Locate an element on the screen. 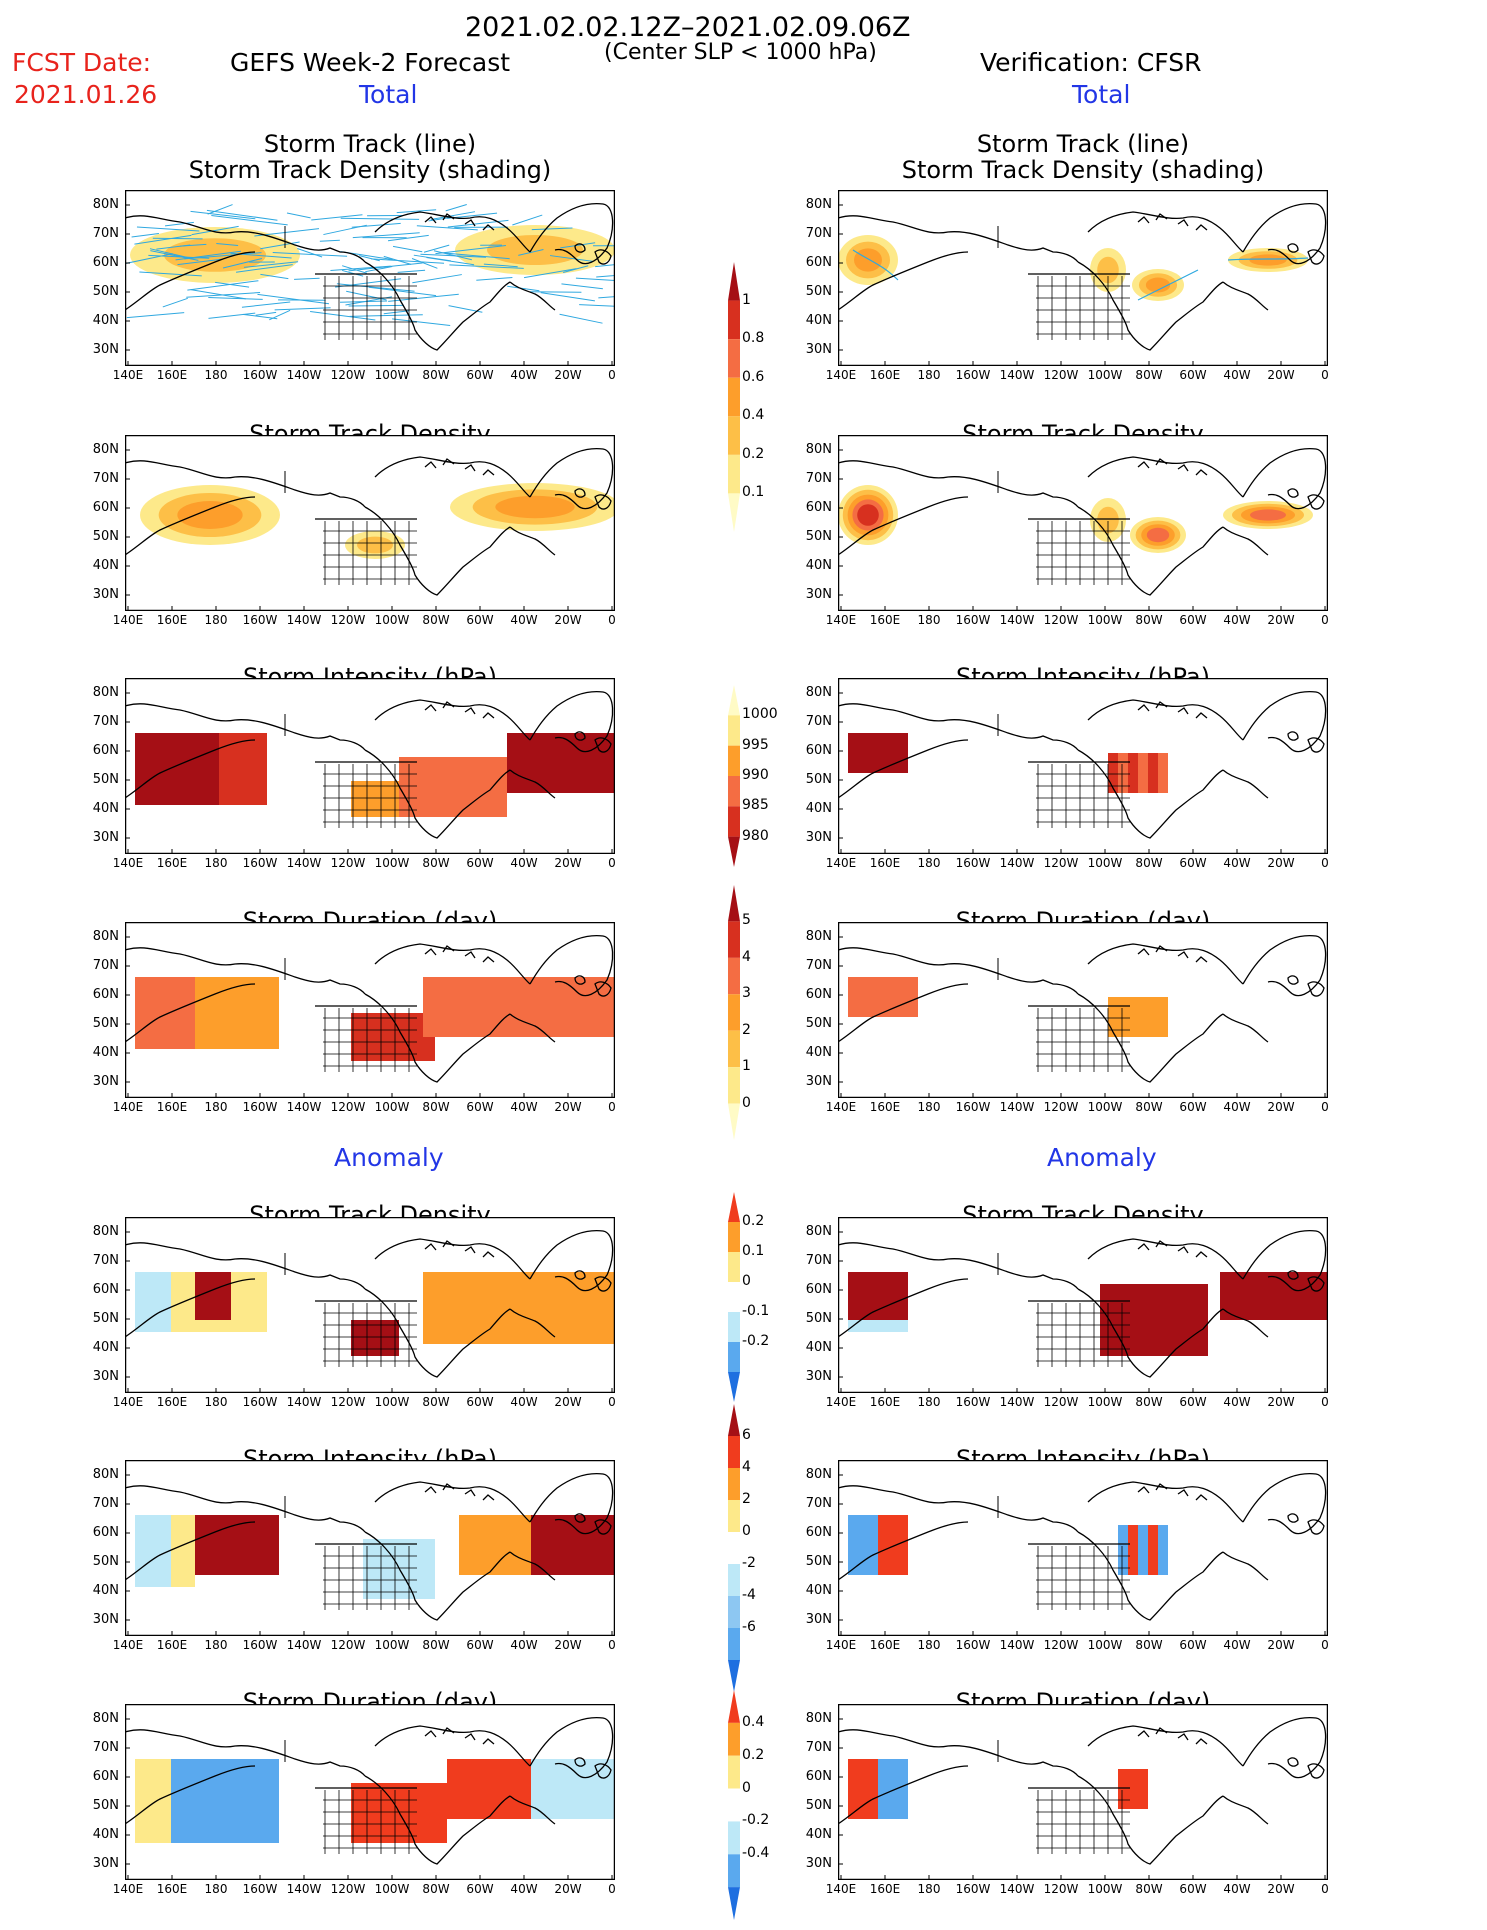 This screenshot has width=1487, height=1930. panel-title: Storm Track (line) is located at coordinates (370, 144).